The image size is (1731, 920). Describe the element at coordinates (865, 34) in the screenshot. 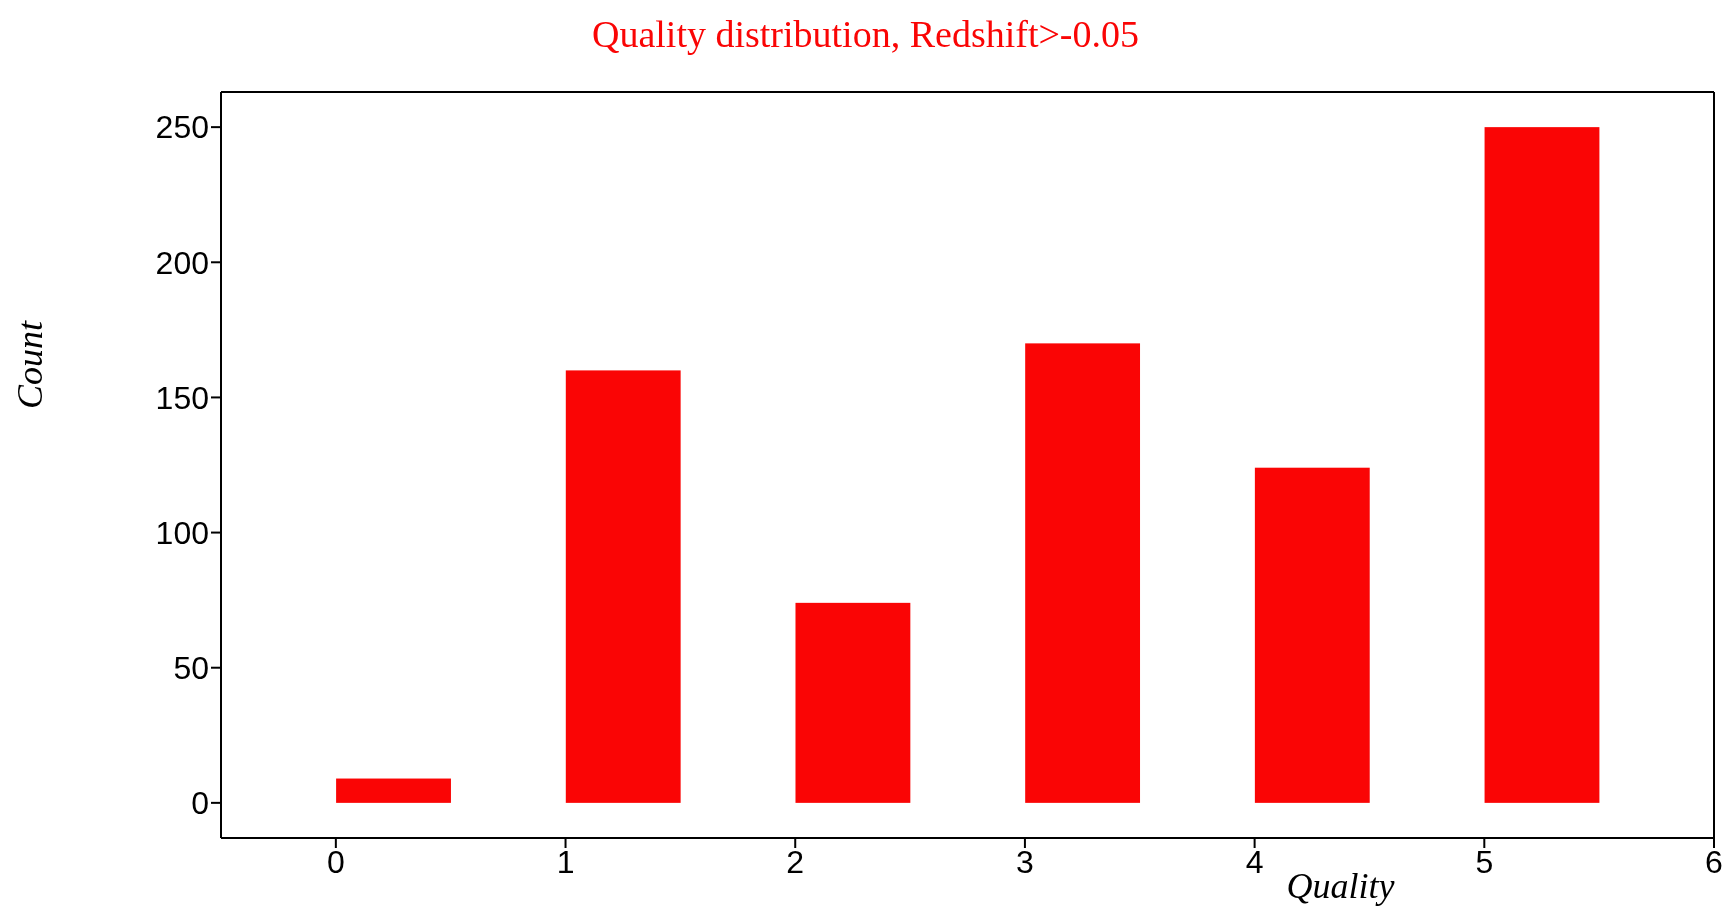

I see `chart-title: Quality distribution, Redshift>-0.05` at that location.